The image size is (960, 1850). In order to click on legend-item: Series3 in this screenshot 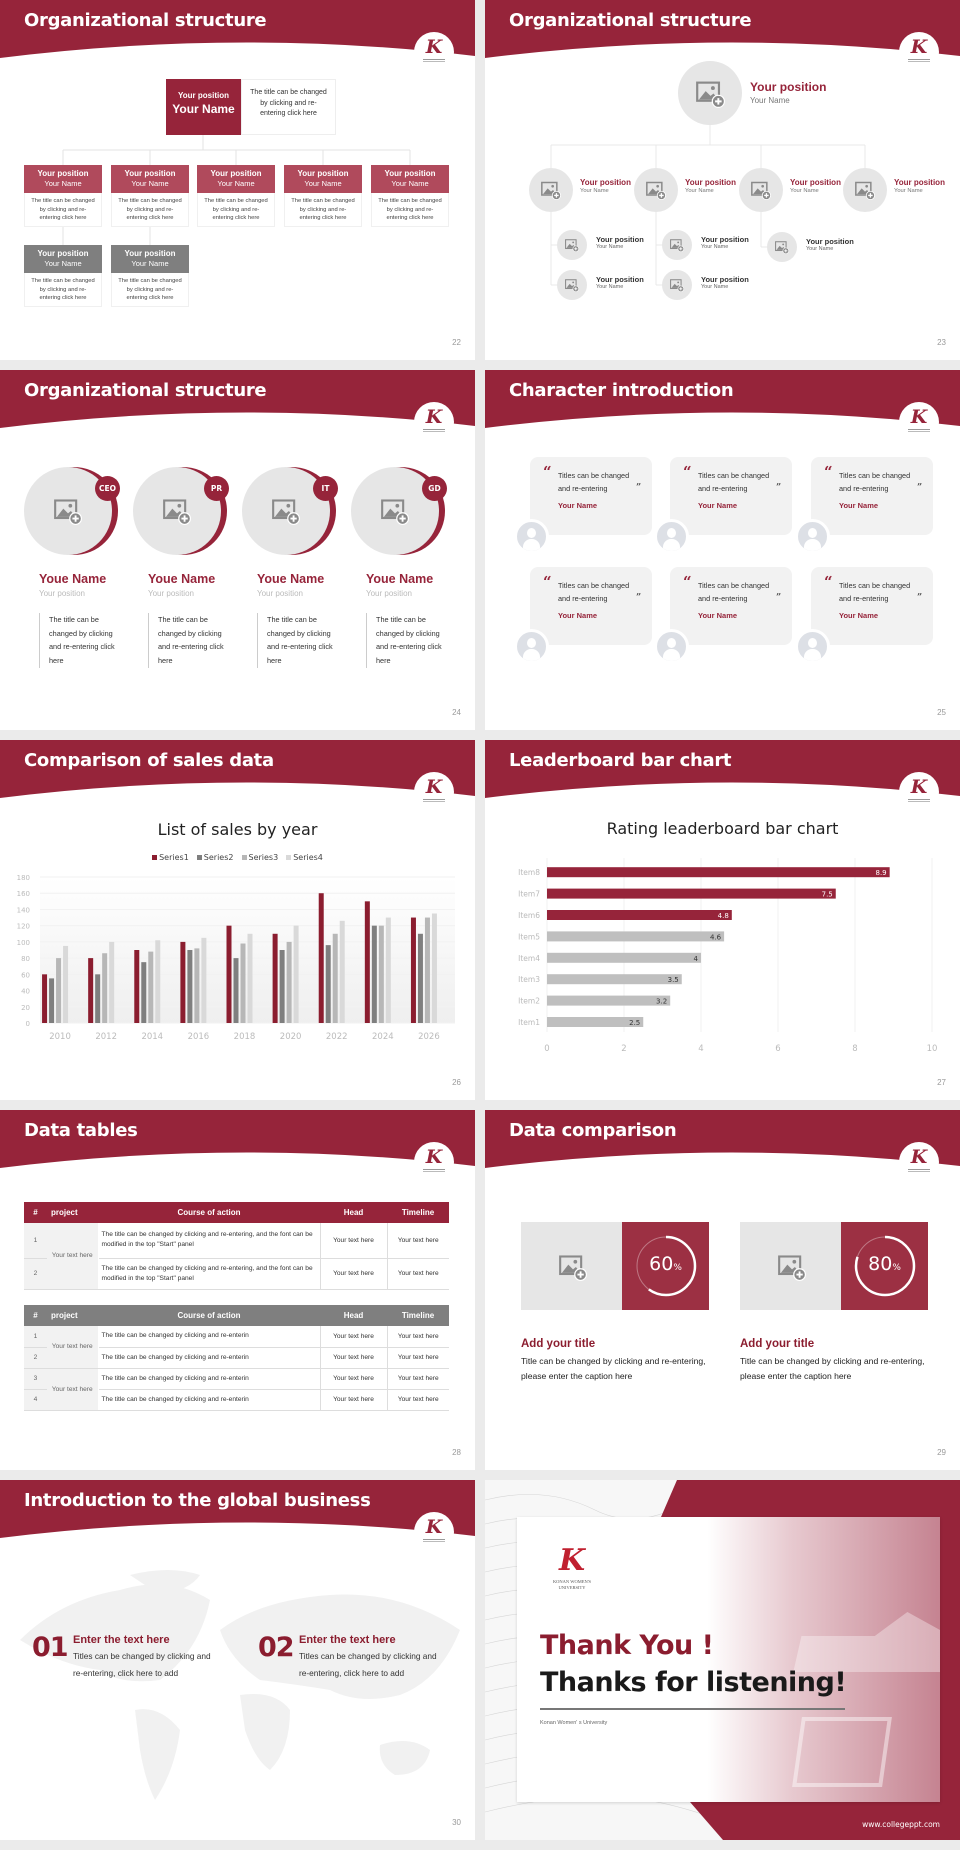, I will do `click(259, 857)`.